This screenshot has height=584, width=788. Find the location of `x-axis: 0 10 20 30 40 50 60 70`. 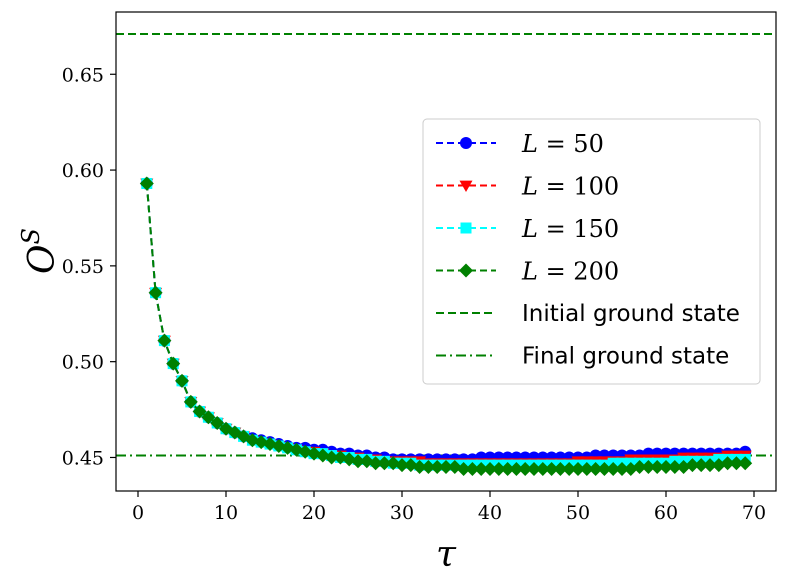

x-axis: 0 10 20 30 40 50 60 70 is located at coordinates (449, 507).